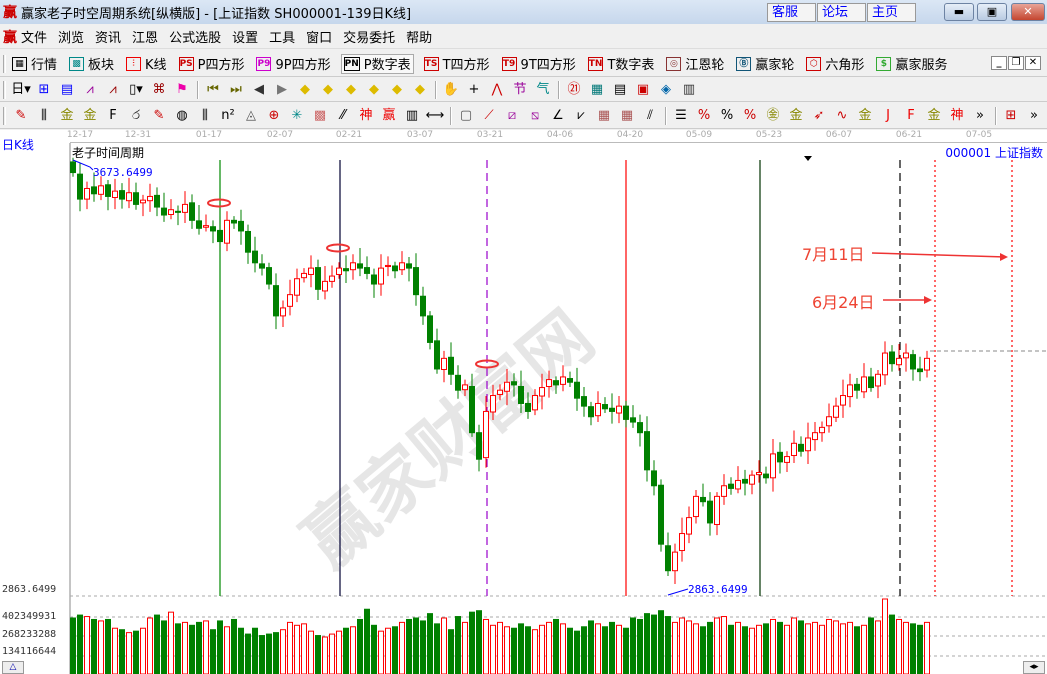 This screenshot has height=674, width=1047. I want to click on map-icon: ⌘, so click(159, 89).